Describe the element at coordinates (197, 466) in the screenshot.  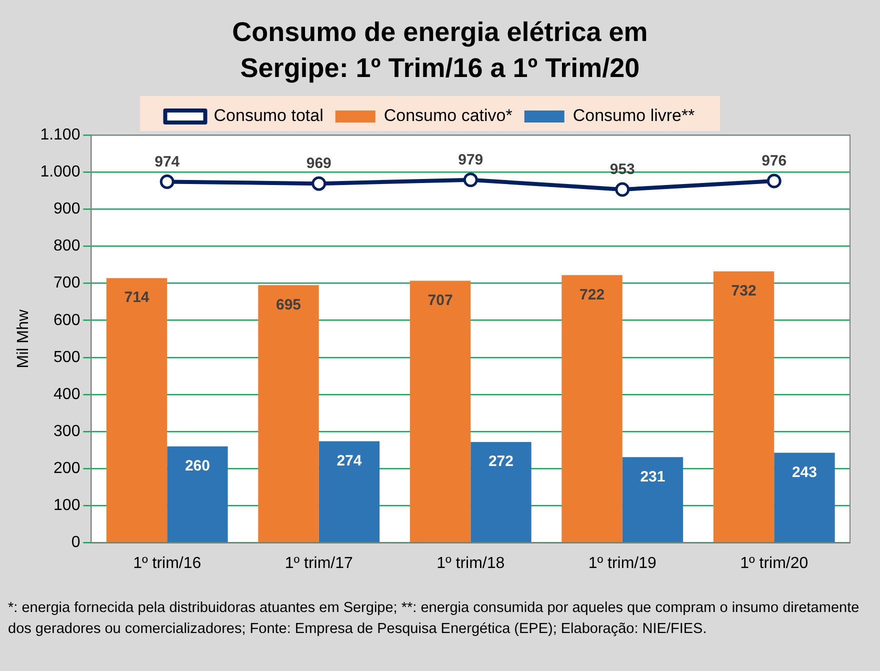
I see `data-label: 260` at that location.